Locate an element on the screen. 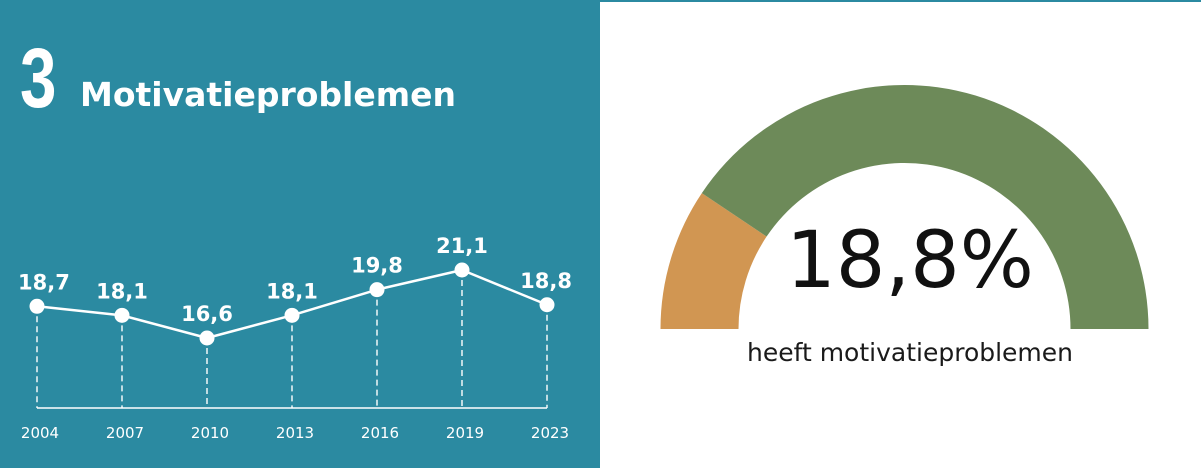 This screenshot has height=468, width=1201. x-tick-label: 2019 is located at coordinates (465, 433).